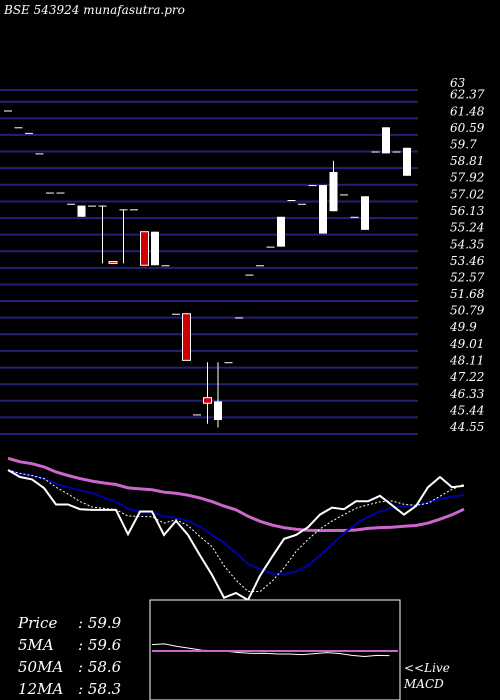 The width and height of the screenshot is (500, 700). What do you see at coordinates (458, 83) in the screenshot?
I see `y-tick-label: 63` at bounding box center [458, 83].